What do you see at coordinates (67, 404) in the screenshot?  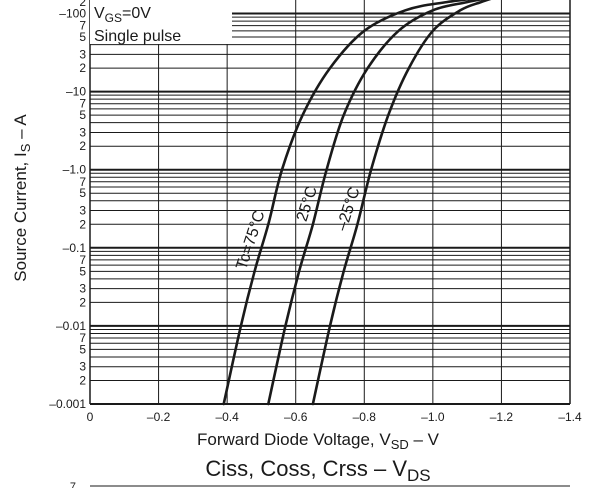 I see `y-tick-label: –0.001` at bounding box center [67, 404].